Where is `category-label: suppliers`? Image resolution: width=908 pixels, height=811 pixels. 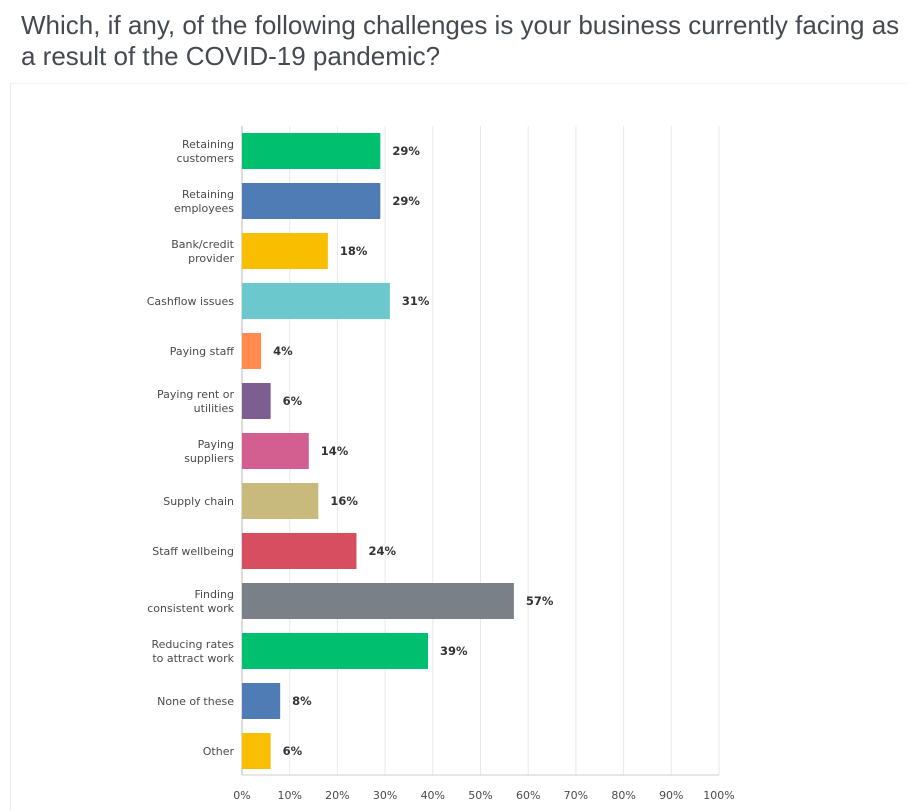 category-label: suppliers is located at coordinates (209, 458).